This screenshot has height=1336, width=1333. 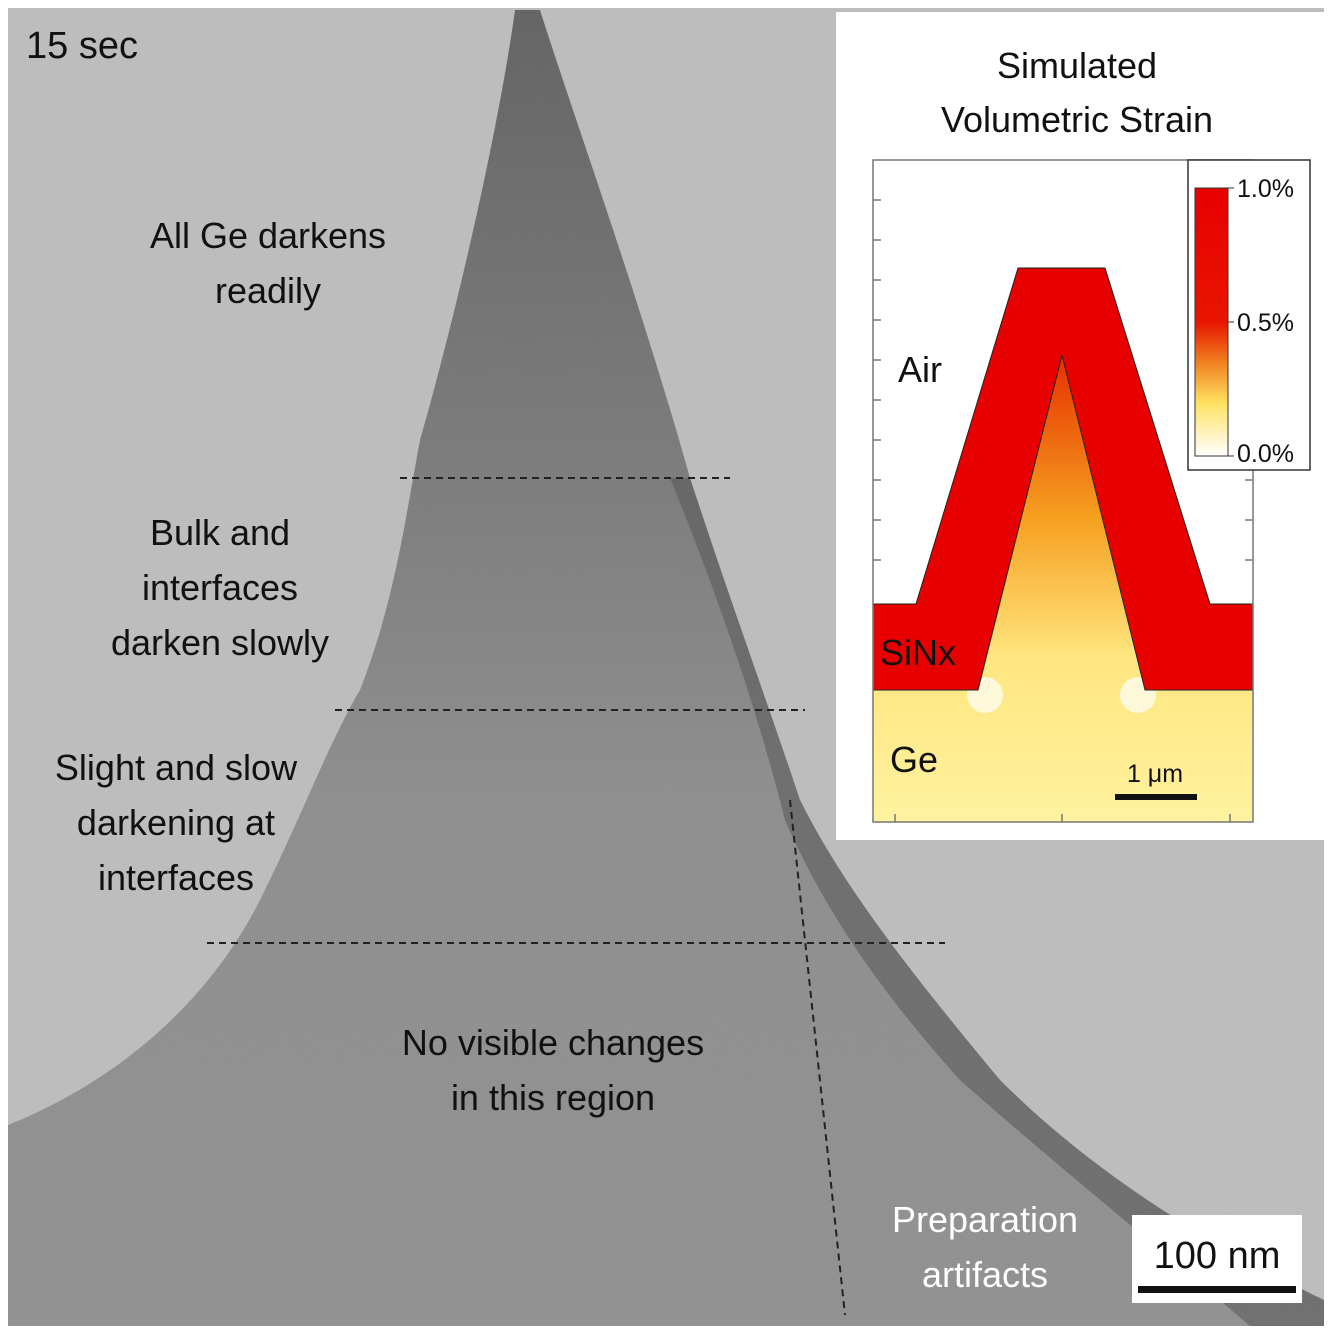 I want to click on region-label: darken slowly, so click(x=220, y=642).